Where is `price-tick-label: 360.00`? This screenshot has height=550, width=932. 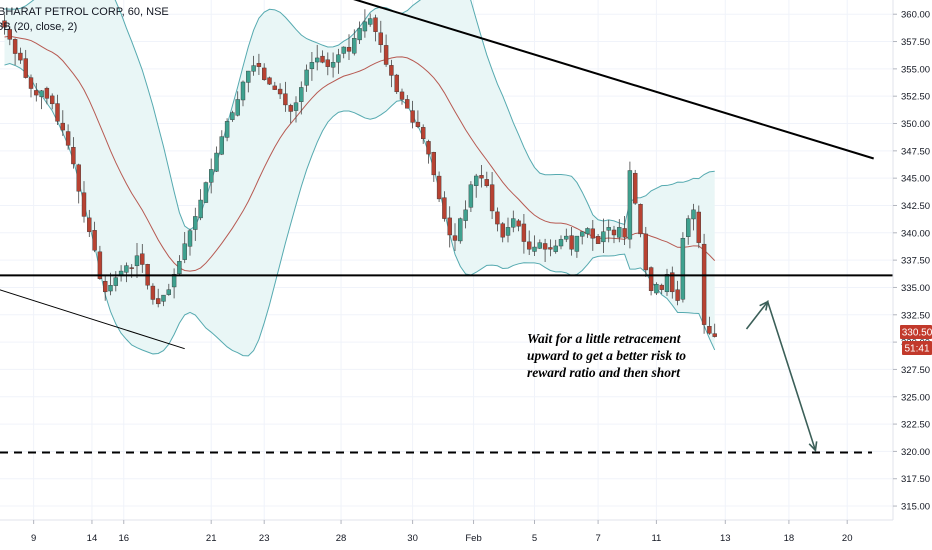 price-tick-label: 360.00 is located at coordinates (915, 15).